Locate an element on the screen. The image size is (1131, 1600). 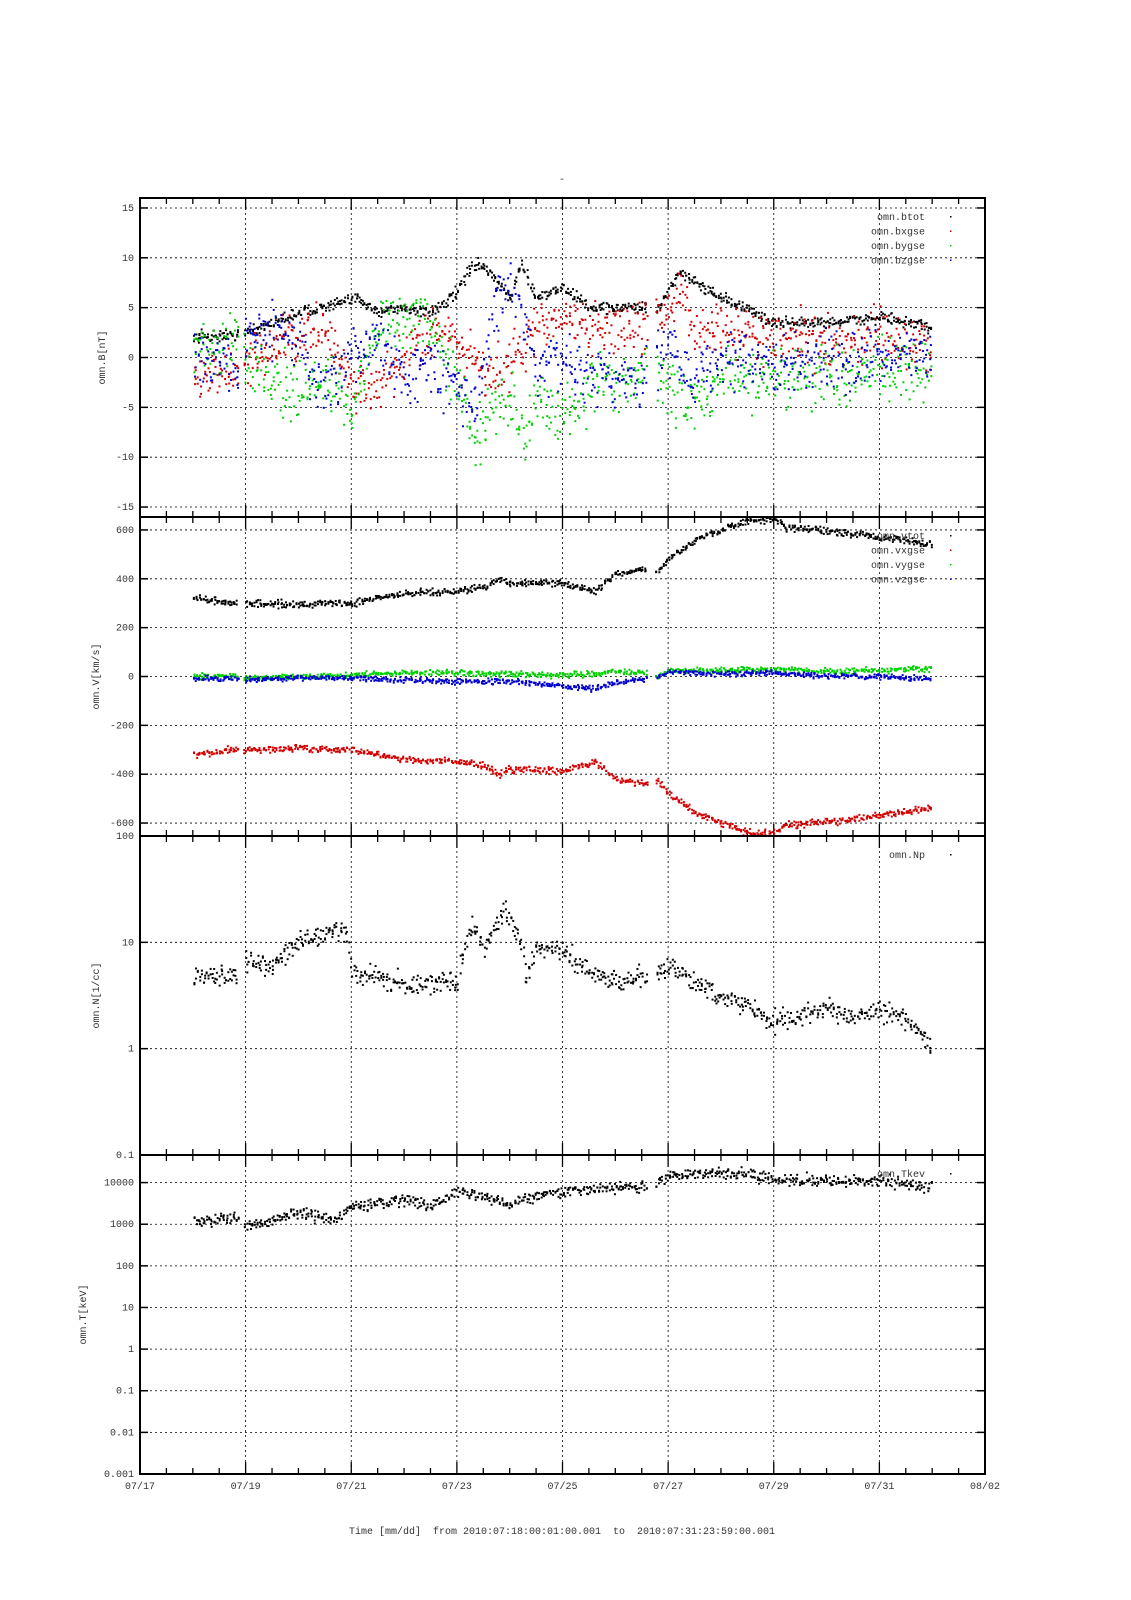
y-tick-label: -15 is located at coordinates (125, 508).